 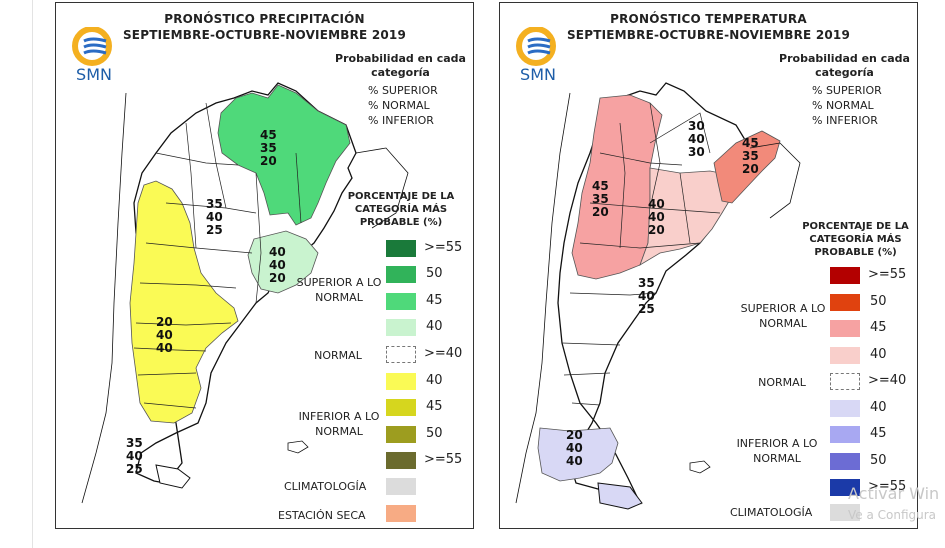 What do you see at coordinates (434, 300) in the screenshot?
I see `legend-label-sup-45: 45` at bounding box center [434, 300].